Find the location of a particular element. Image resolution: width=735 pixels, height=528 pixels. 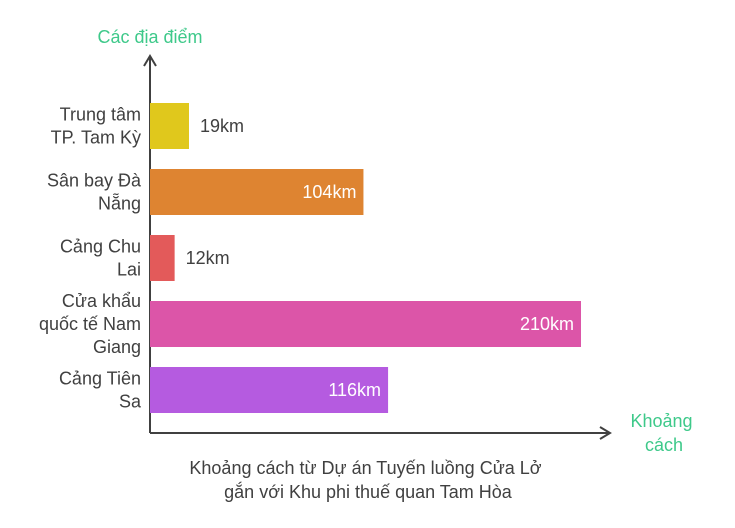

category-label-1: Trung tâm TP. Tam Kỳ is located at coordinates (96, 126).